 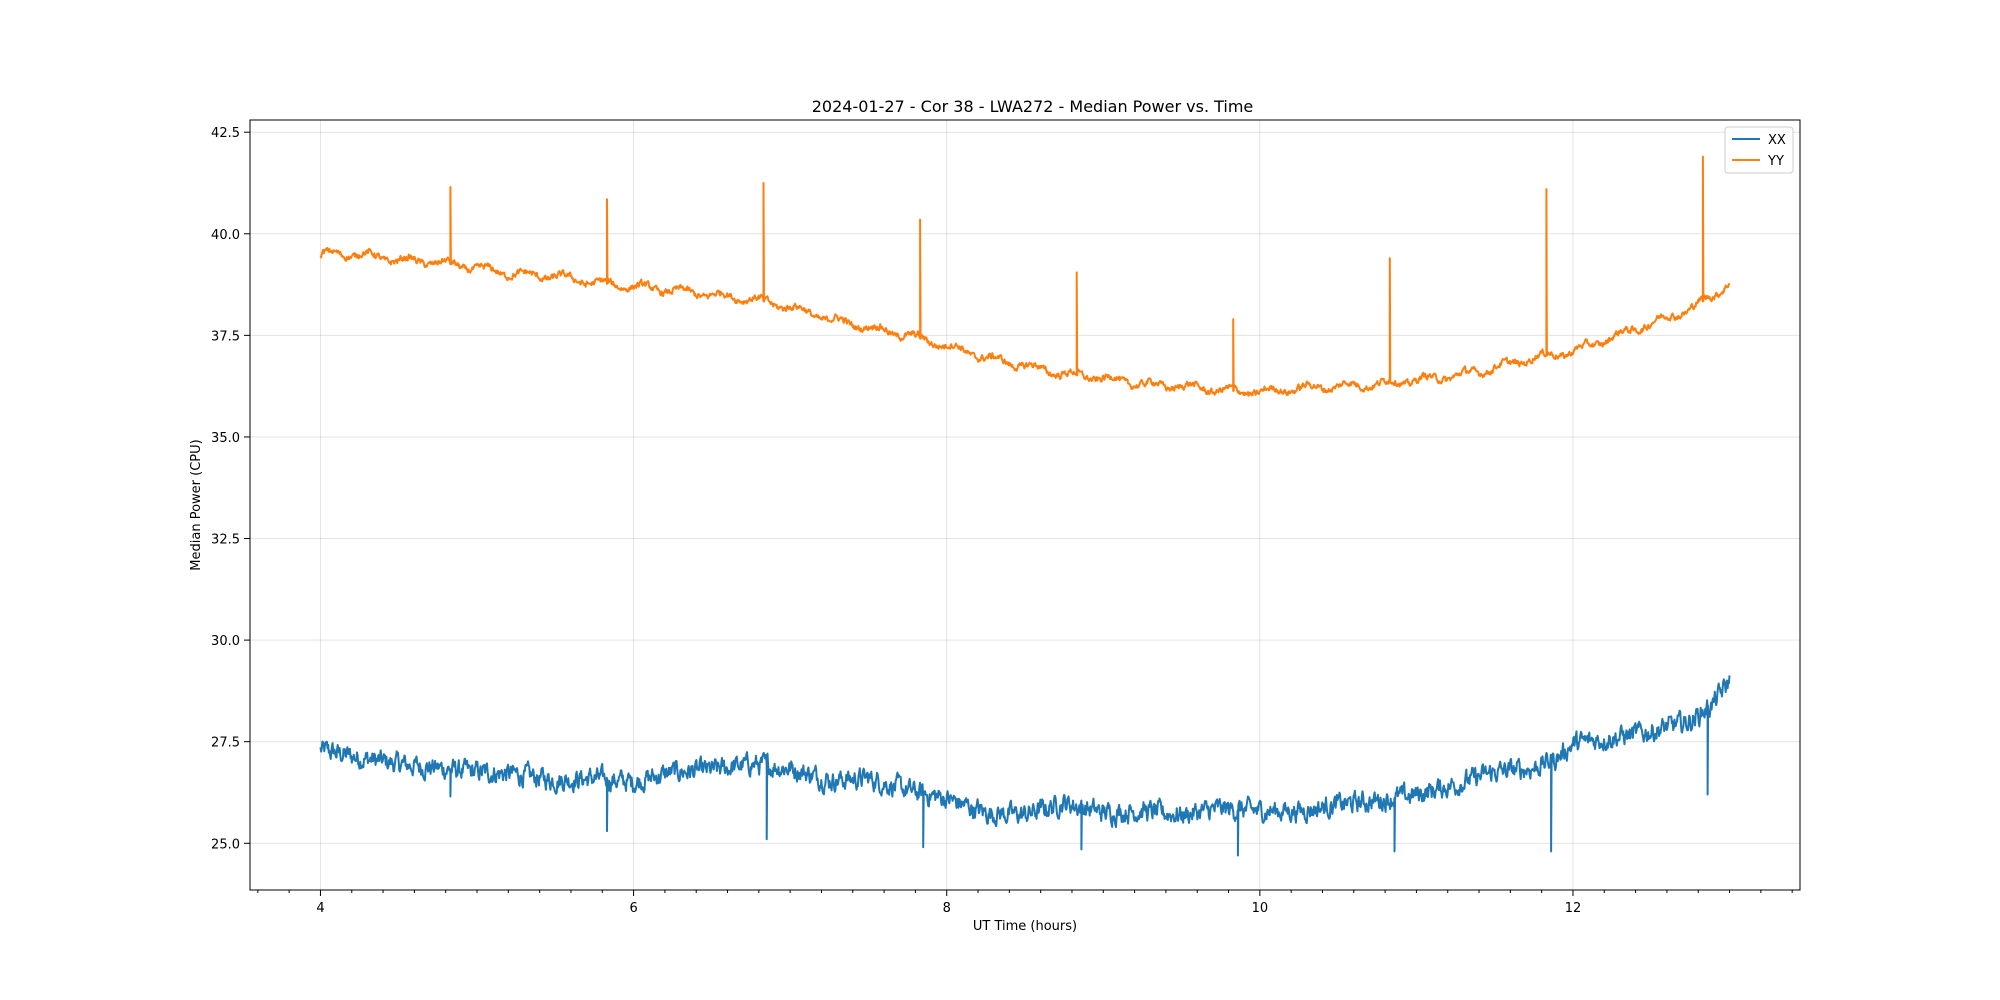 I want to click on y-tick-label: 30.0, so click(x=225, y=641).